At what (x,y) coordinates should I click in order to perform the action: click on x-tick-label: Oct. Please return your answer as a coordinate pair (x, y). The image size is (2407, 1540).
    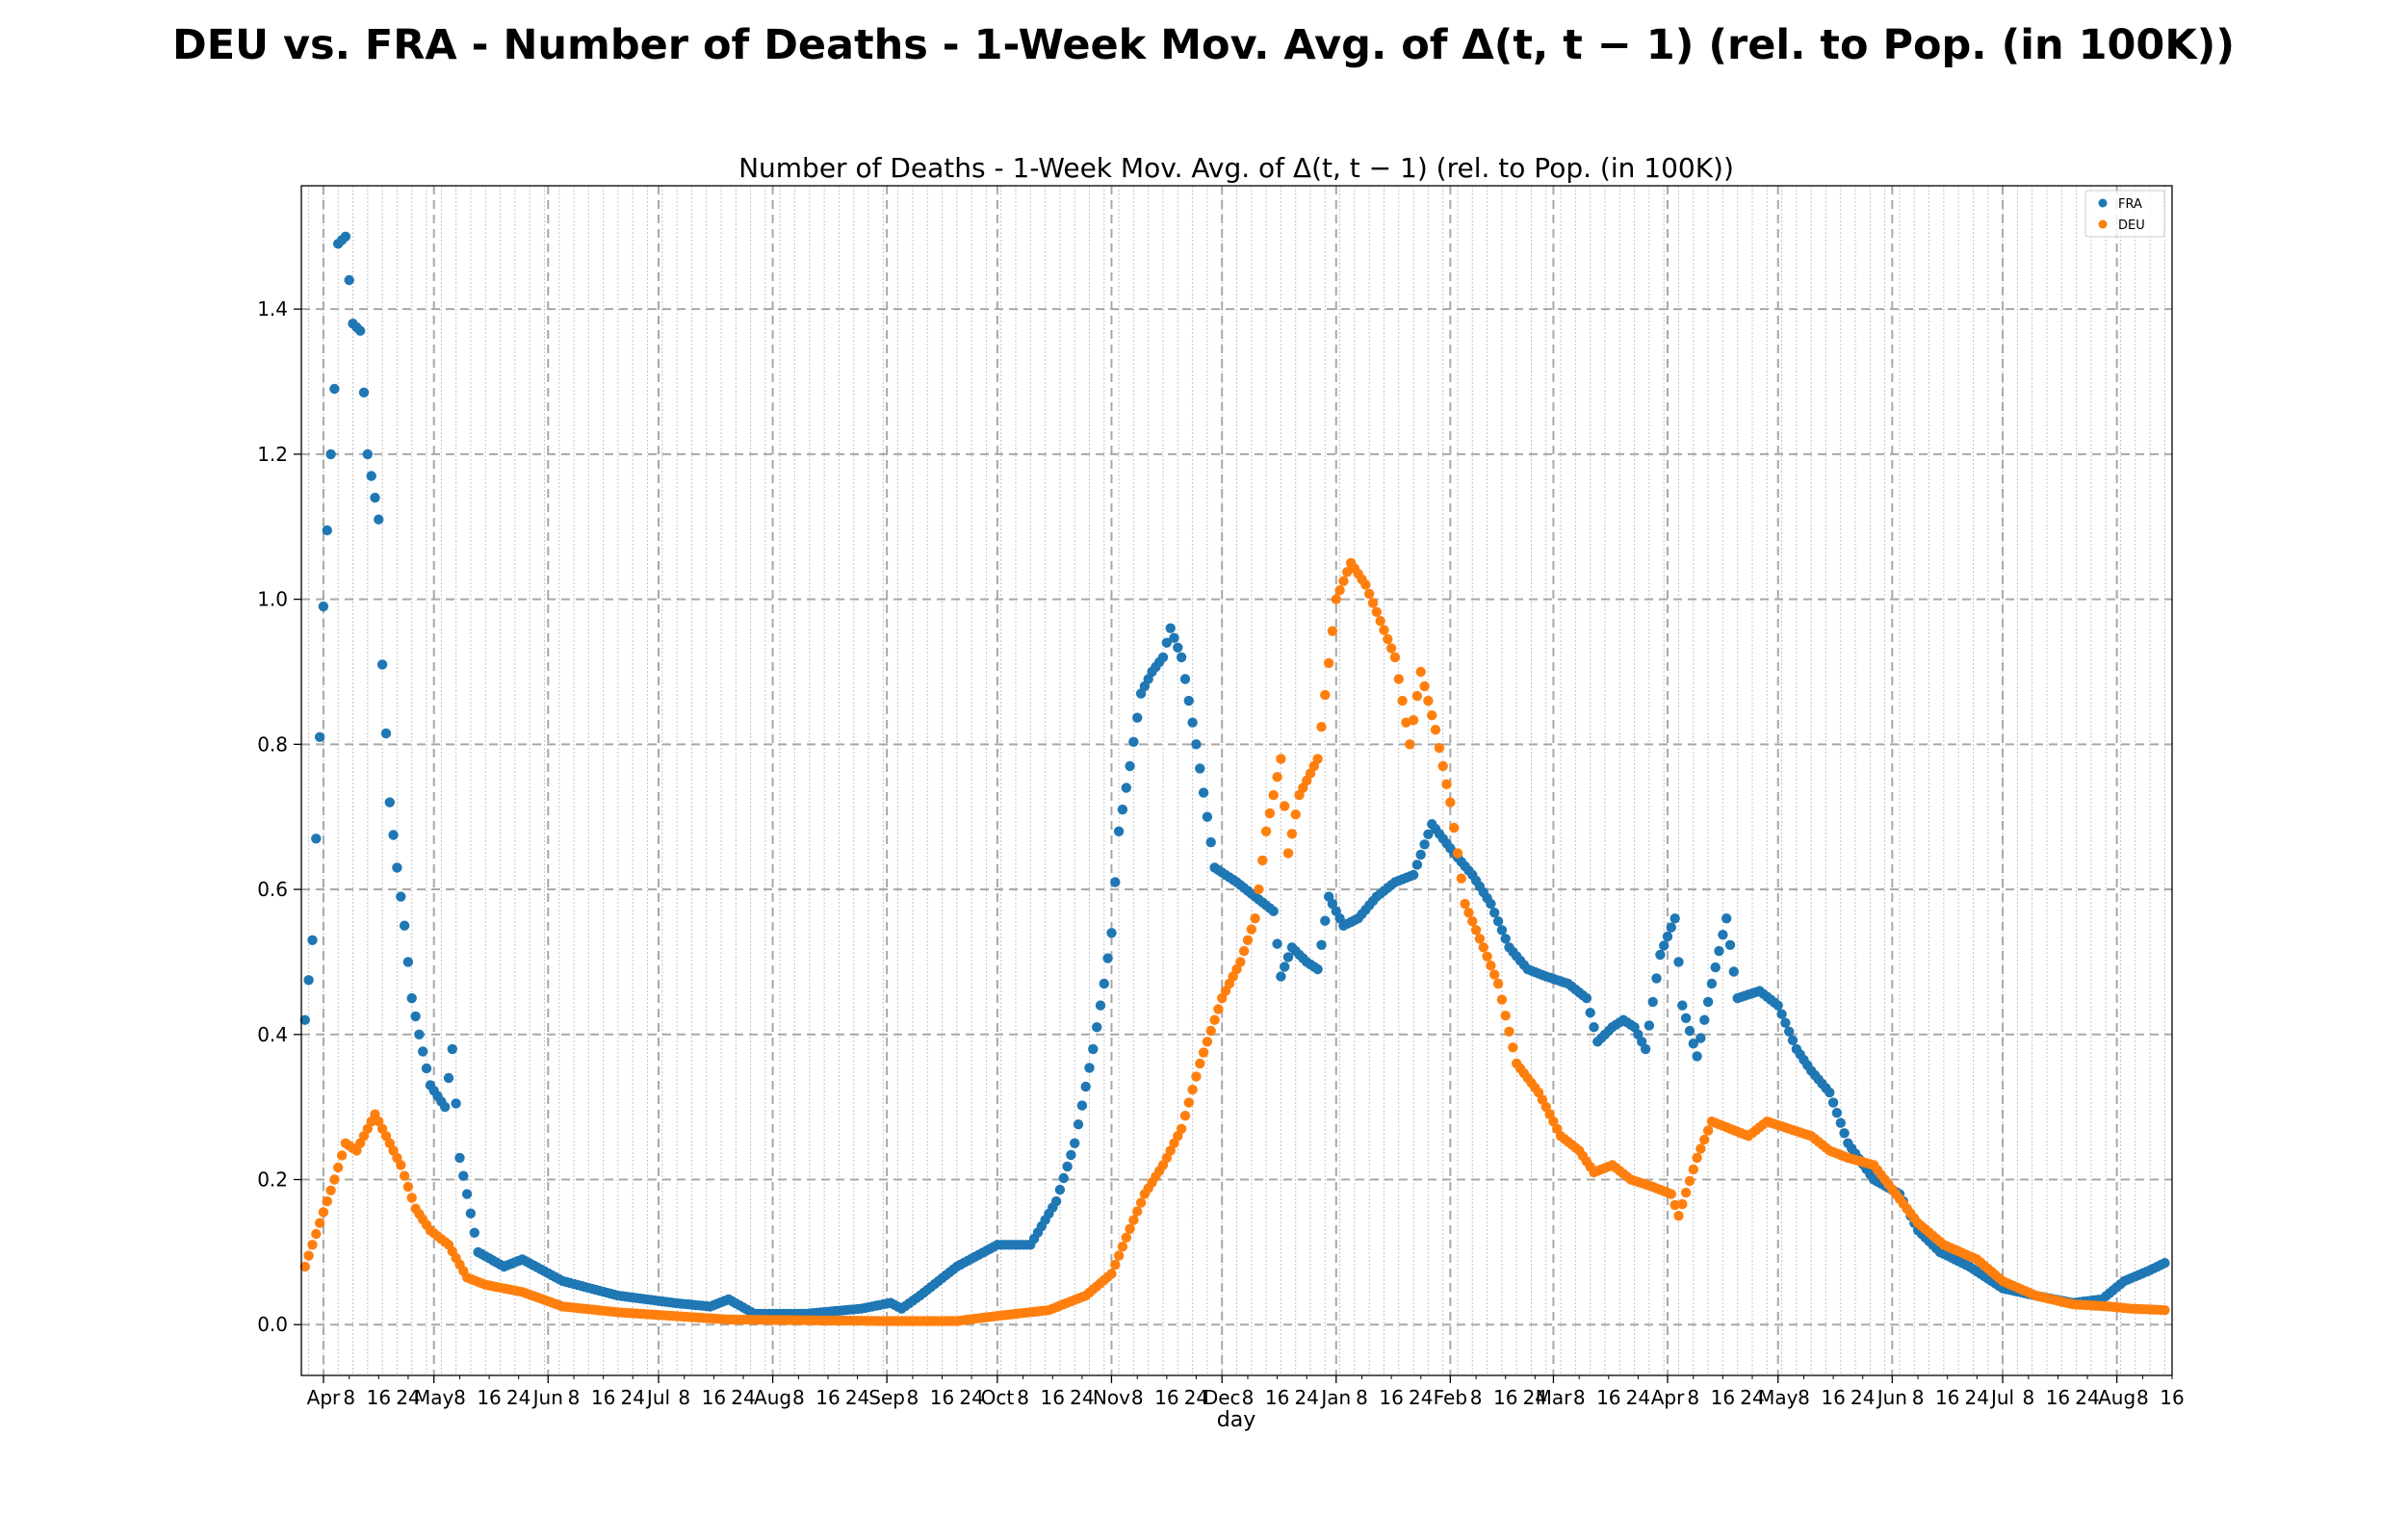
    Looking at the image, I should click on (998, 1397).